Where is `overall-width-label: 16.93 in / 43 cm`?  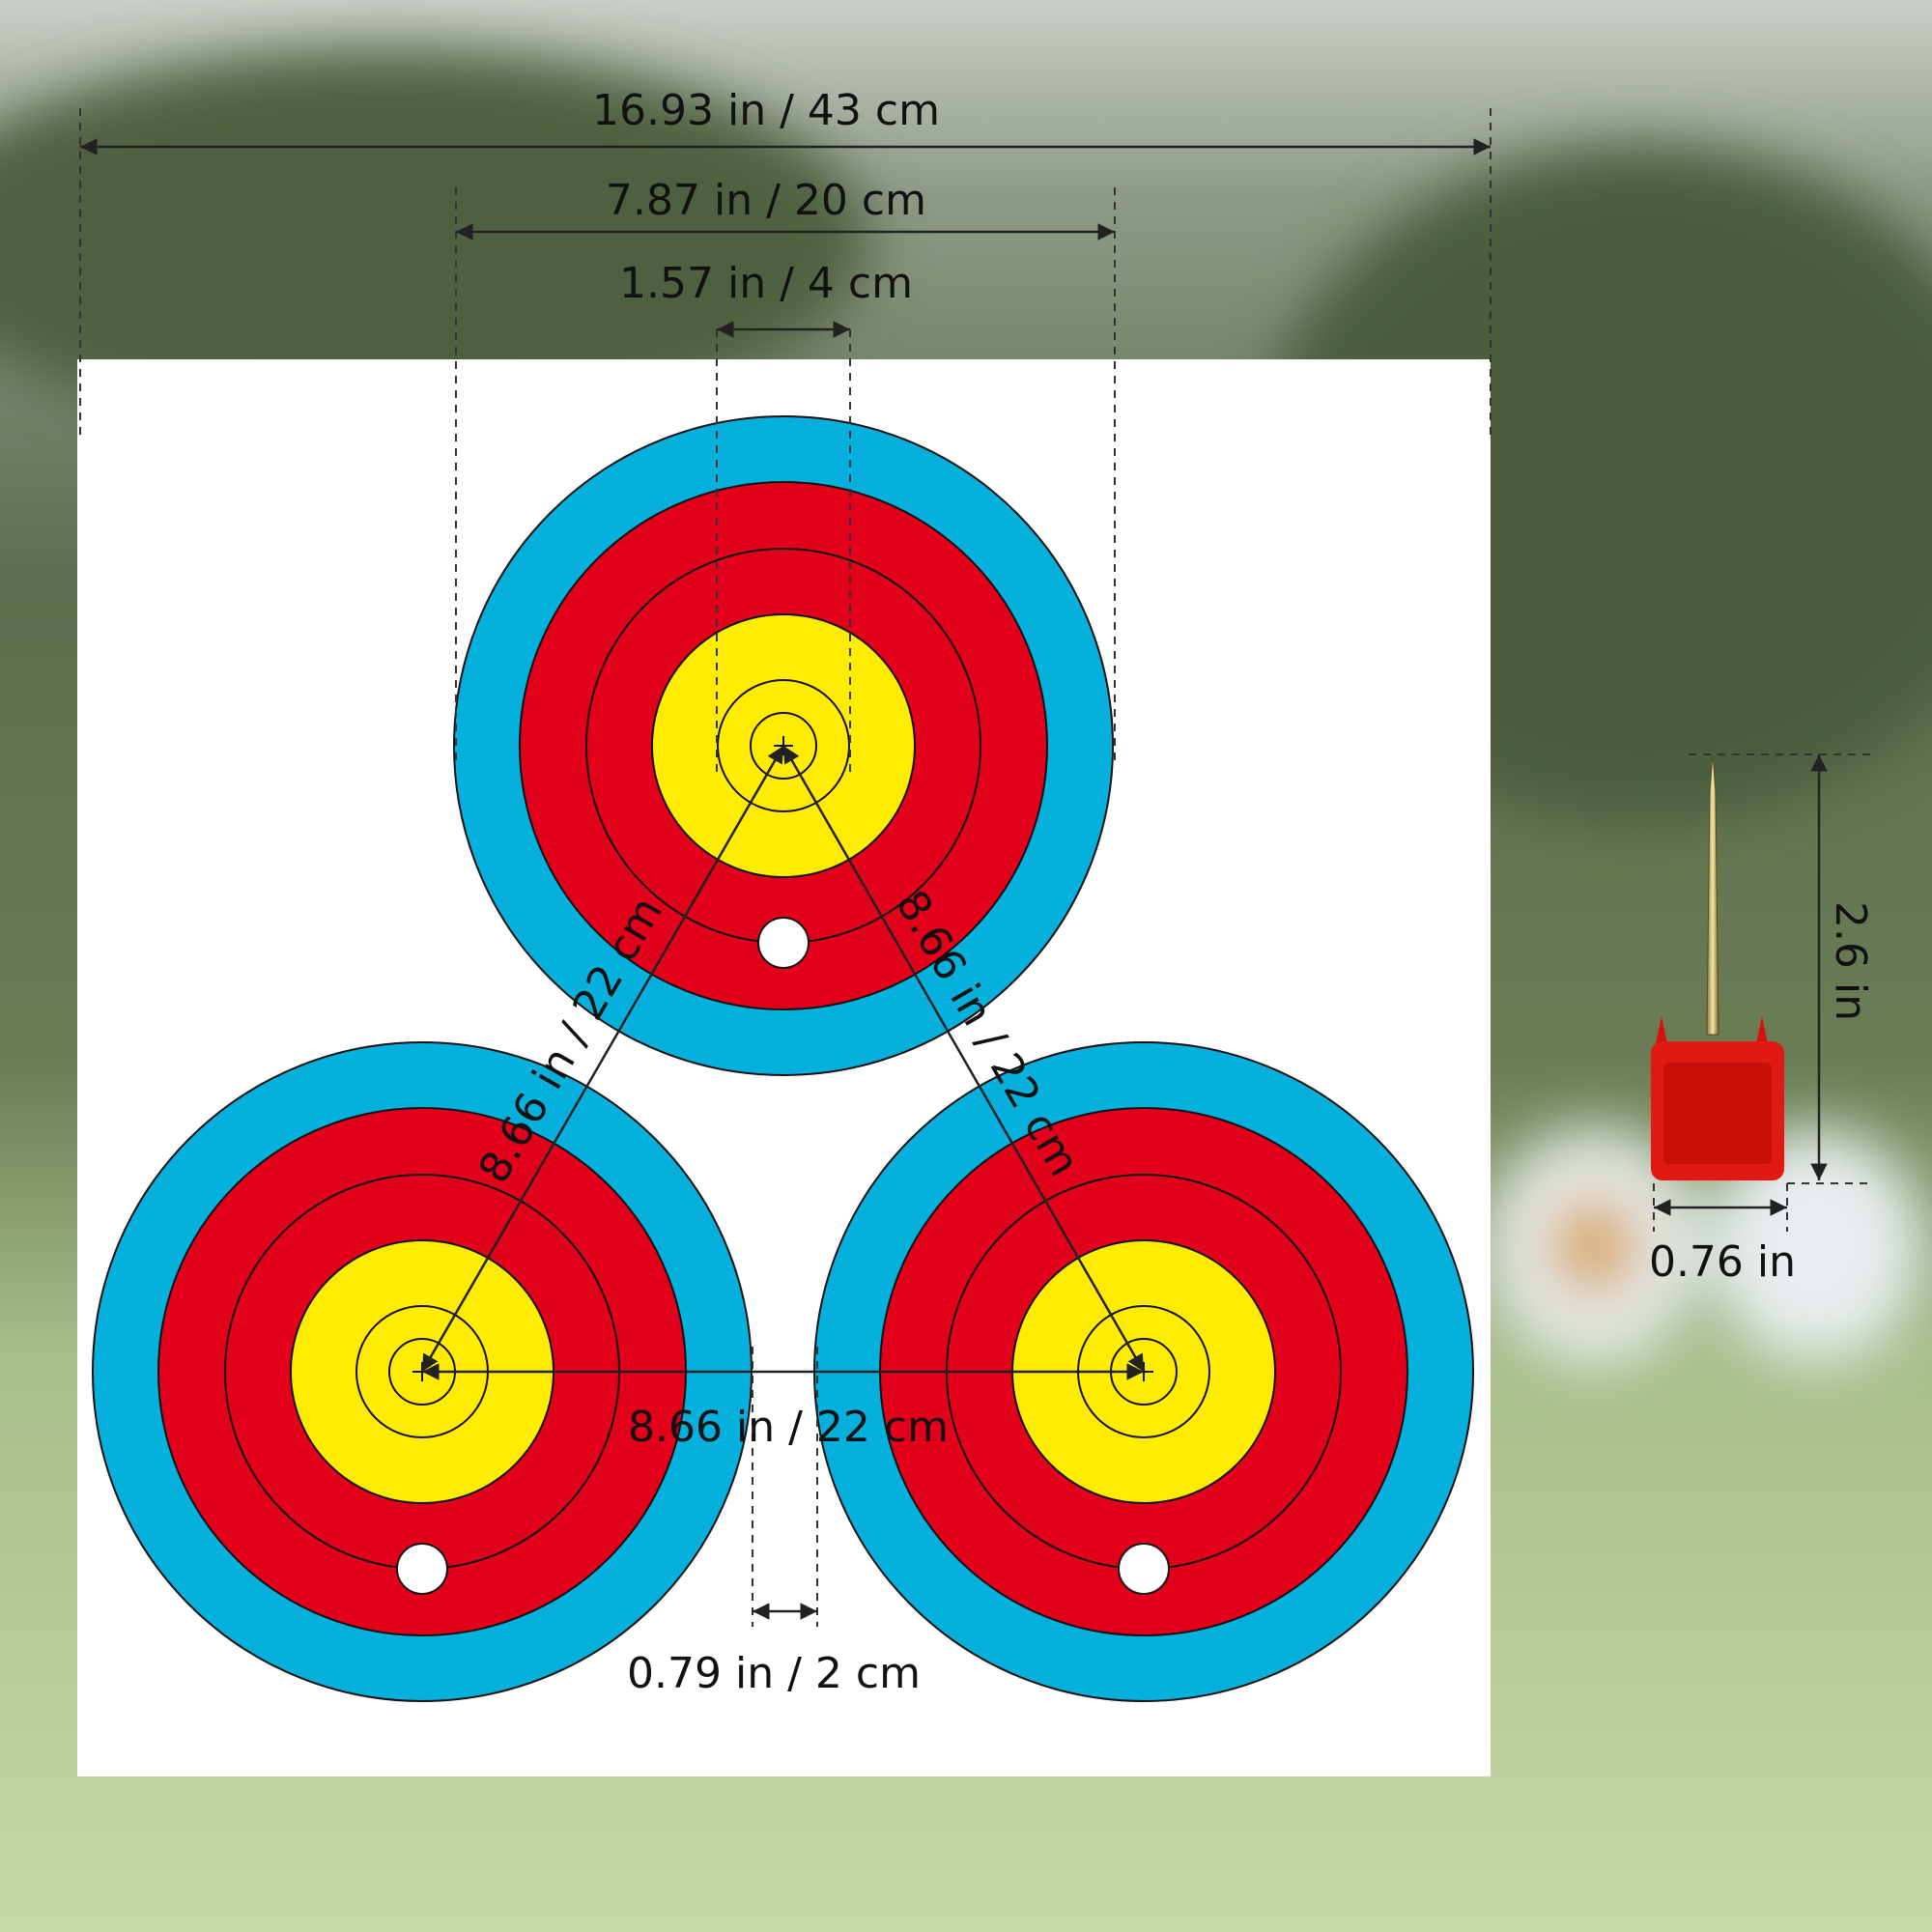 overall-width-label: 16.93 in / 43 cm is located at coordinates (766, 110).